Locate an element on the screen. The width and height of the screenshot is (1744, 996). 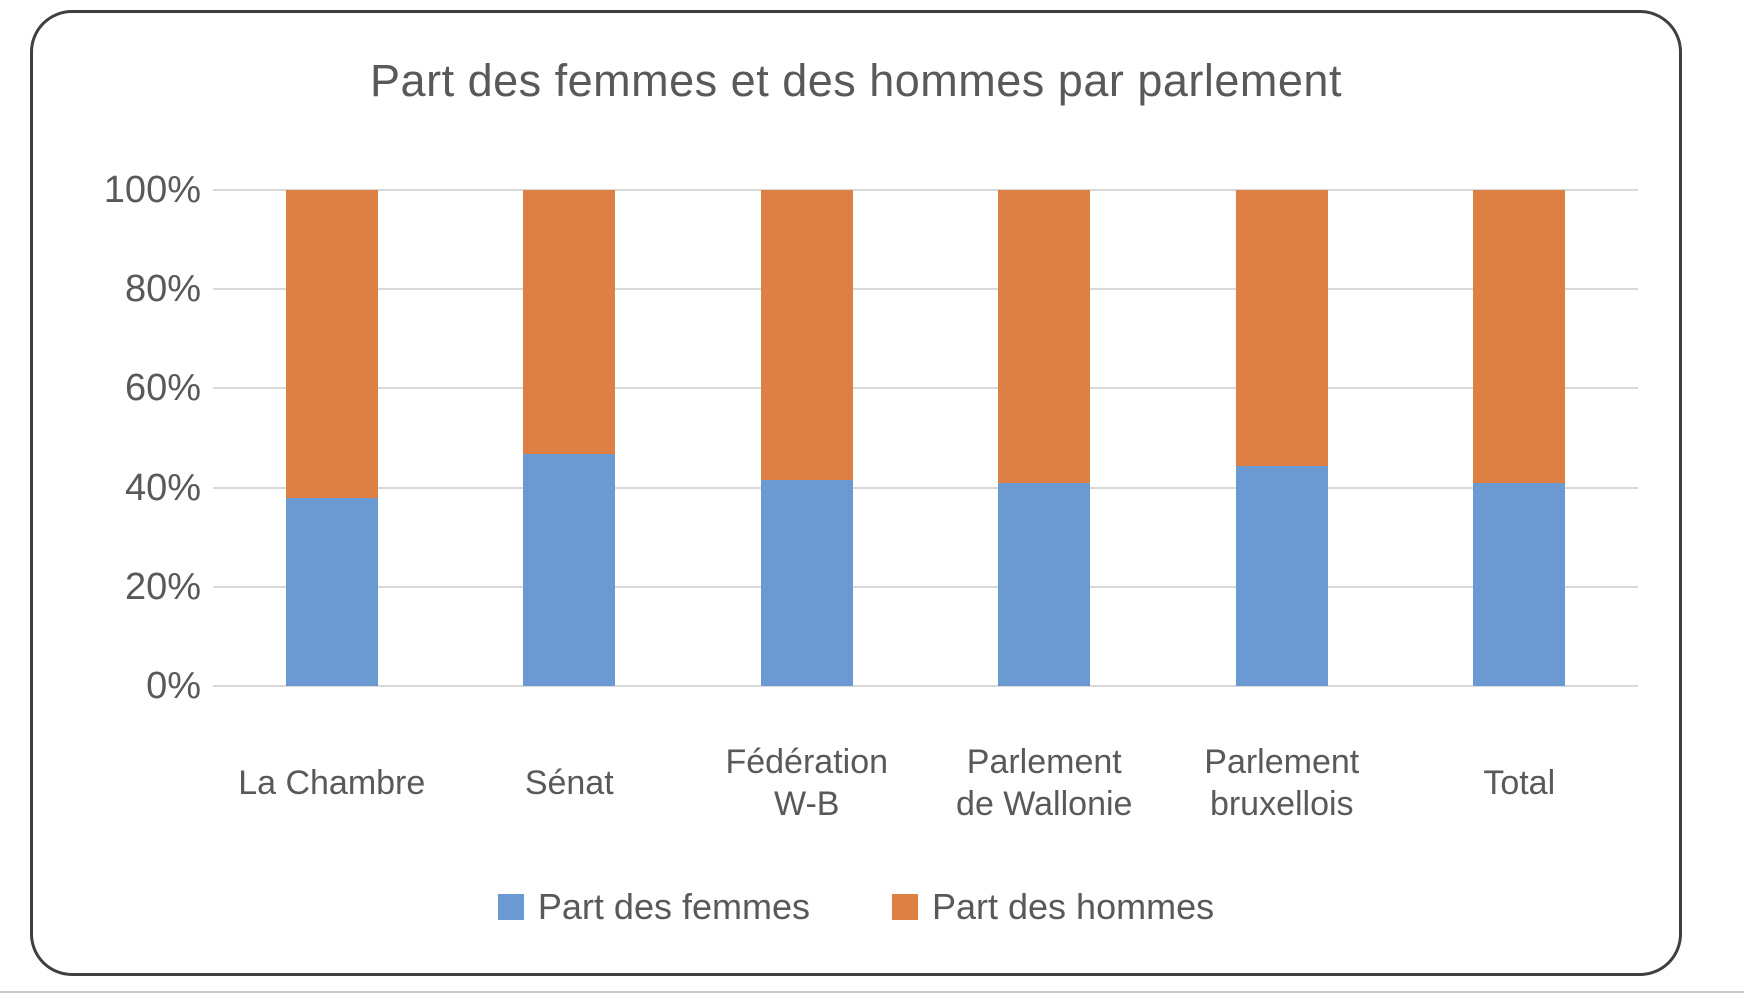
legend: Part des femmes Part des hommes is located at coordinates (856, 907).